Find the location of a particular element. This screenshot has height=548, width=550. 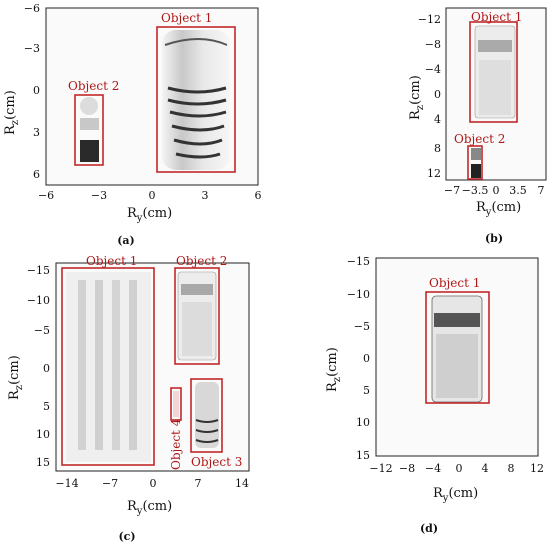

panel-d-xtick: −12 is located at coordinates (380, 468).